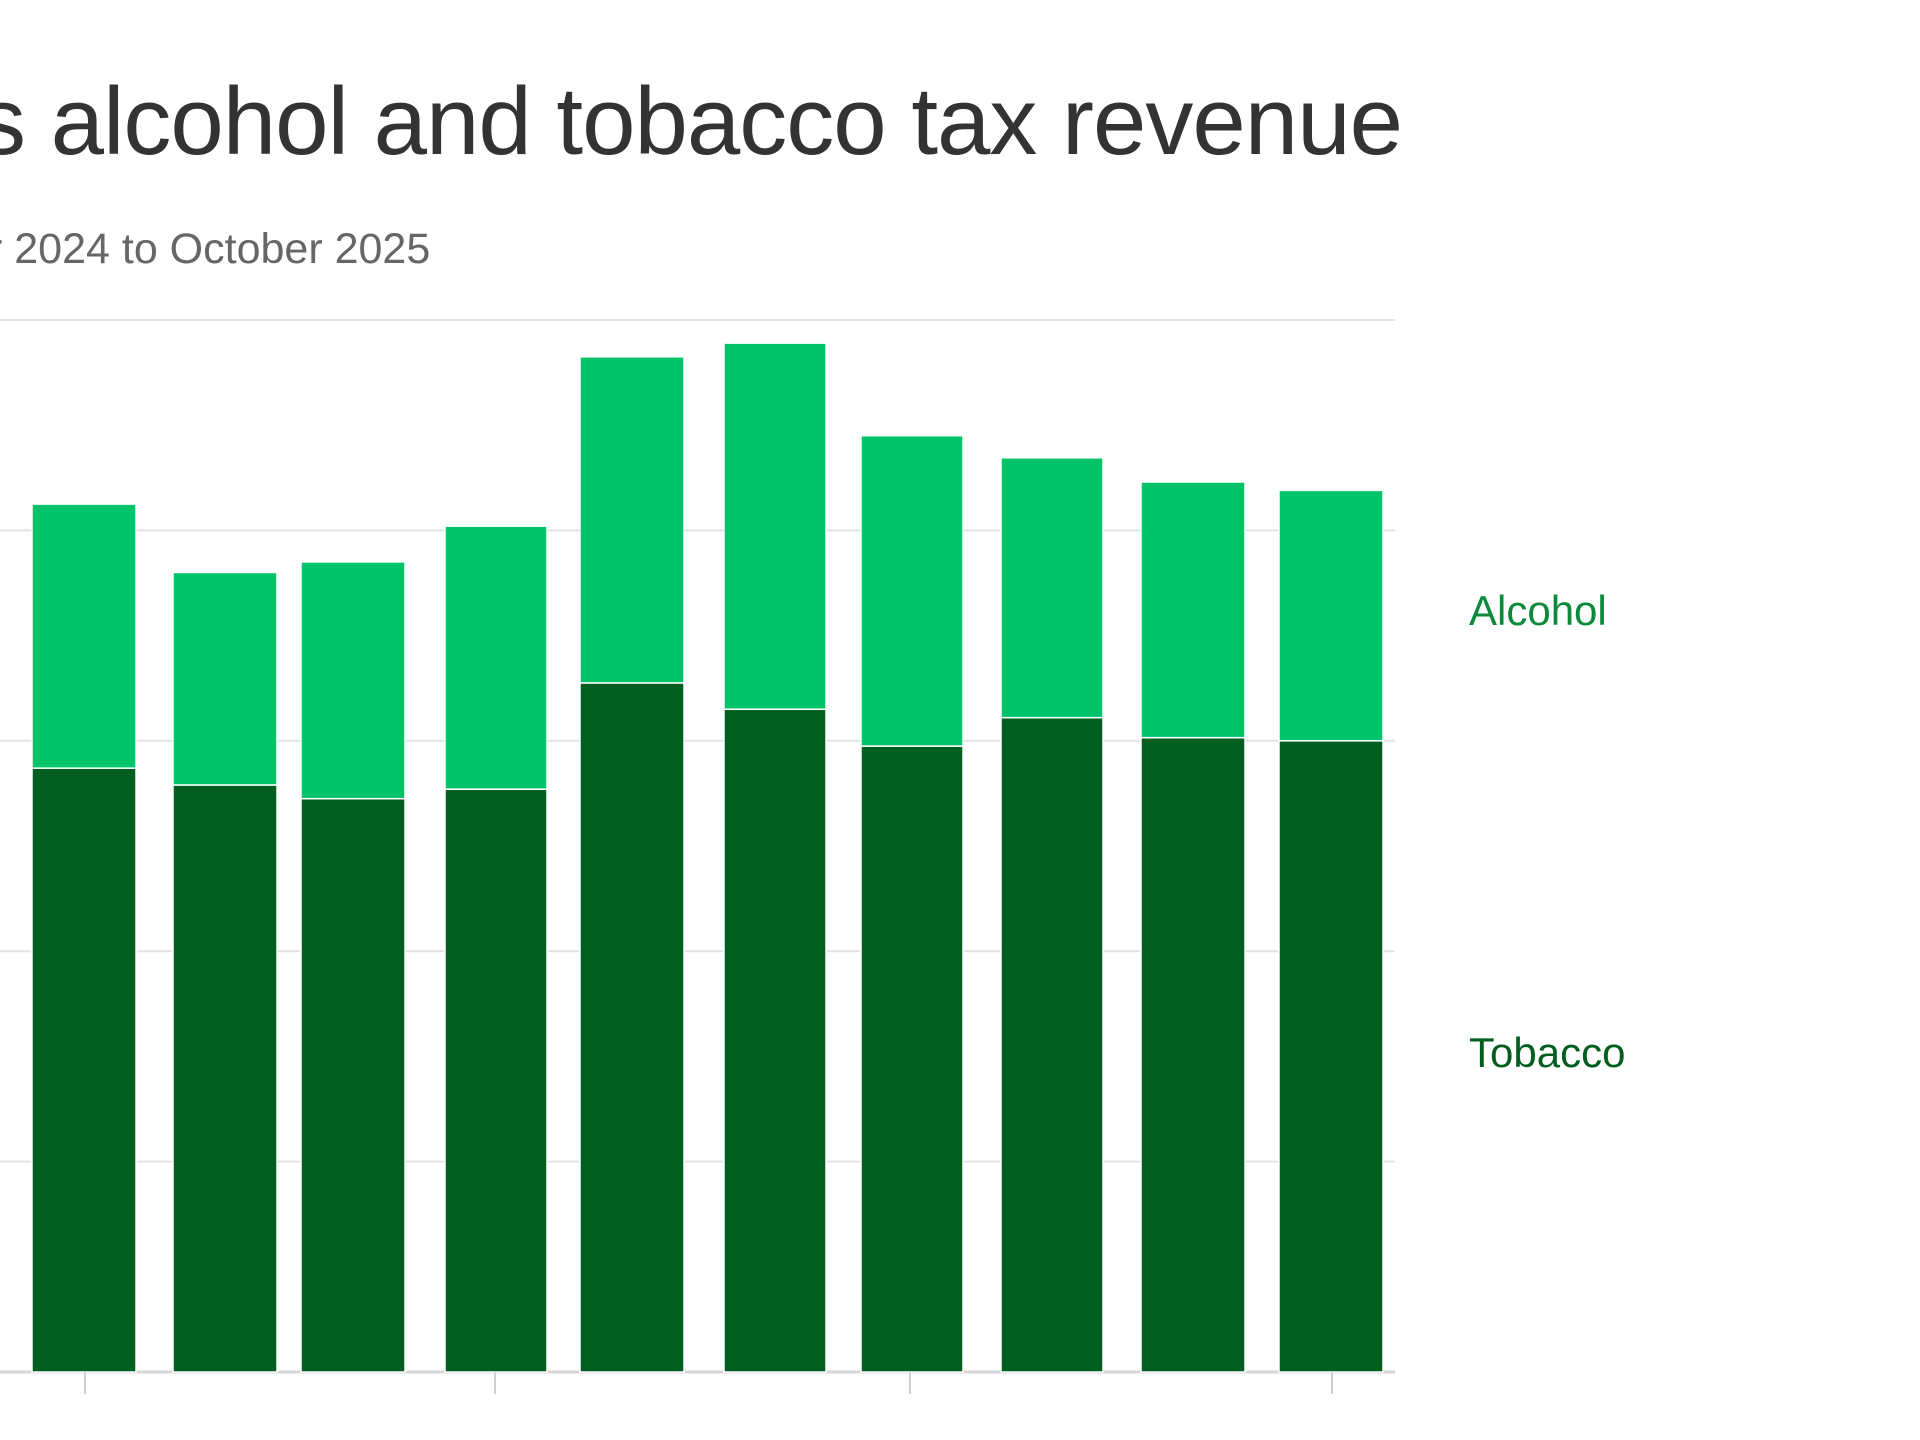 This screenshot has height=1440, width=1920. I want to click on legend-label-alcohol: Alcohol, so click(1538, 610).